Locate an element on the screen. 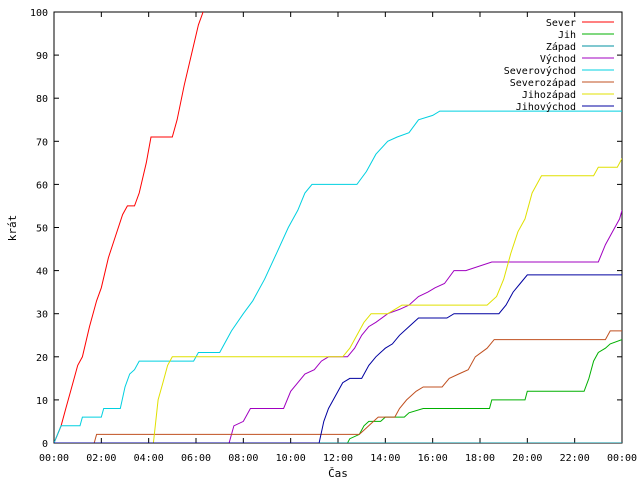 The image size is (640, 480). x-tick-label: 16:00 is located at coordinates (433, 458).